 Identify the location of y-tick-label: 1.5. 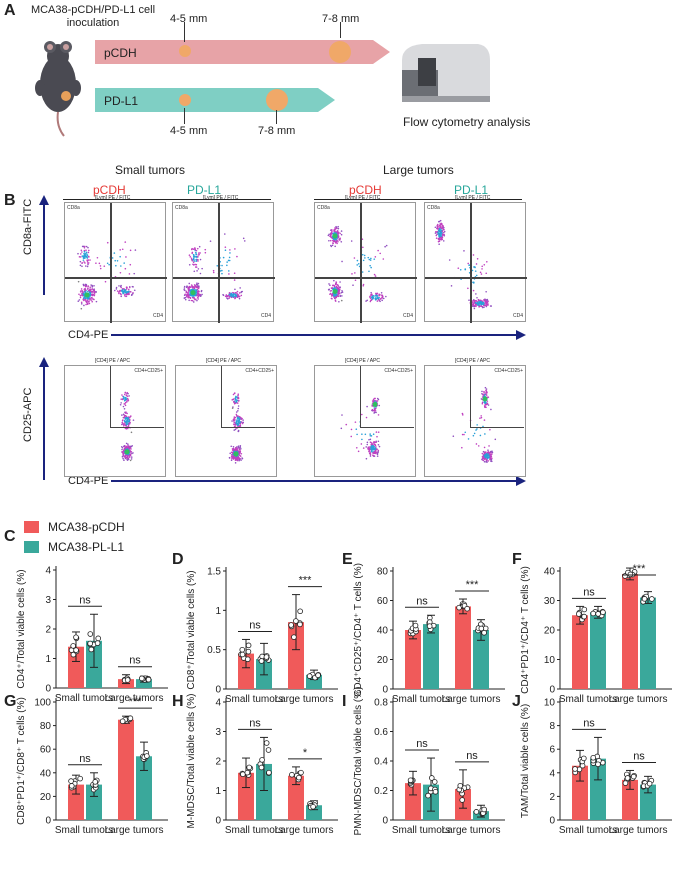
(214, 572).